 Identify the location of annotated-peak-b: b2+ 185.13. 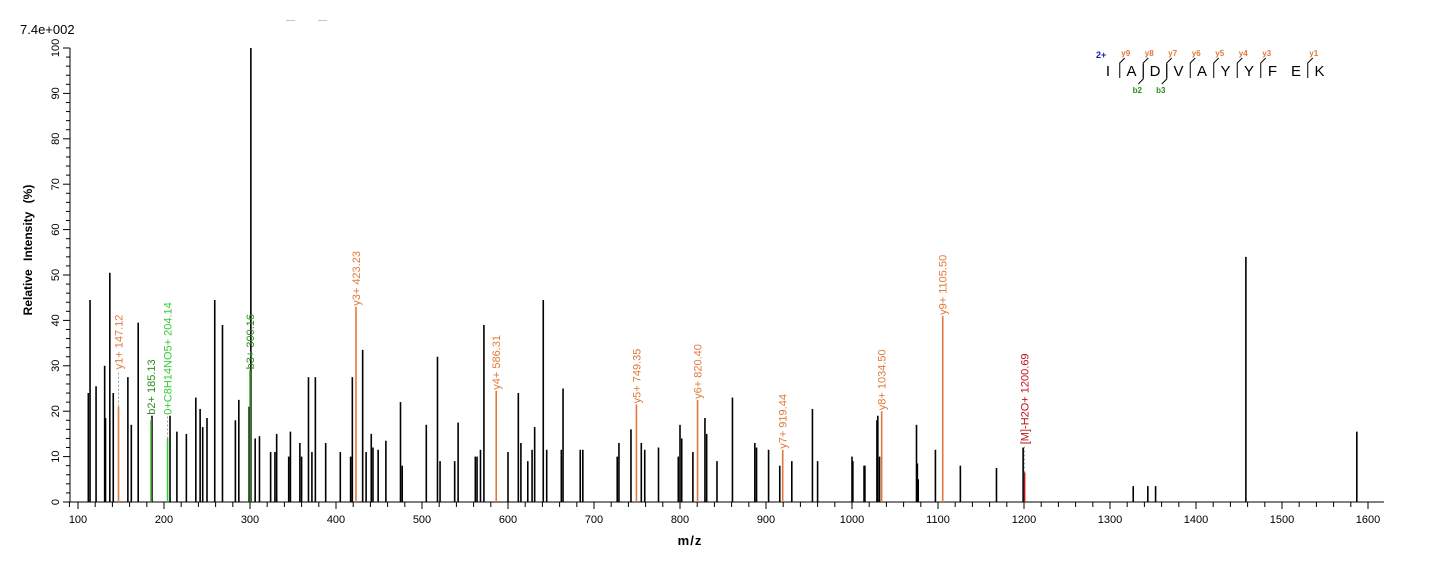
(152, 430).